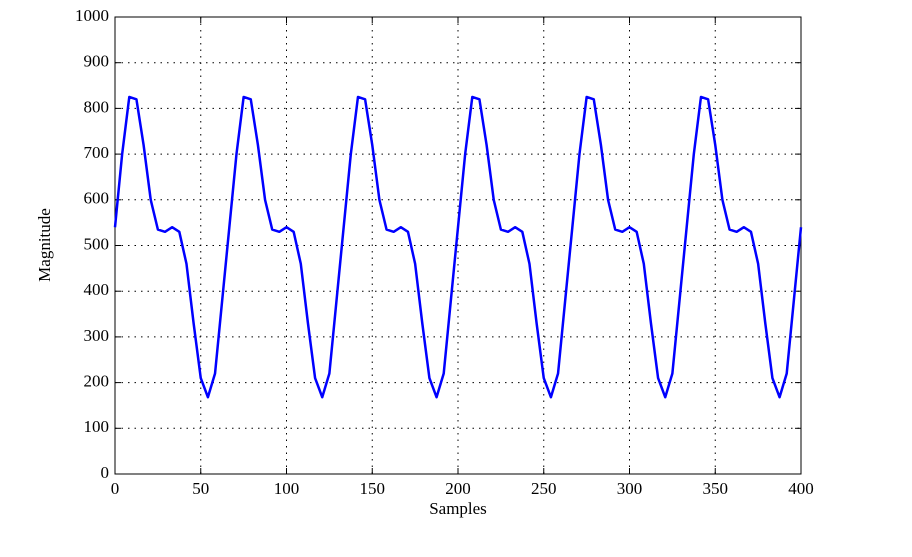  Describe the element at coordinates (97, 106) in the screenshot. I see `y-tick-label: 800` at that location.